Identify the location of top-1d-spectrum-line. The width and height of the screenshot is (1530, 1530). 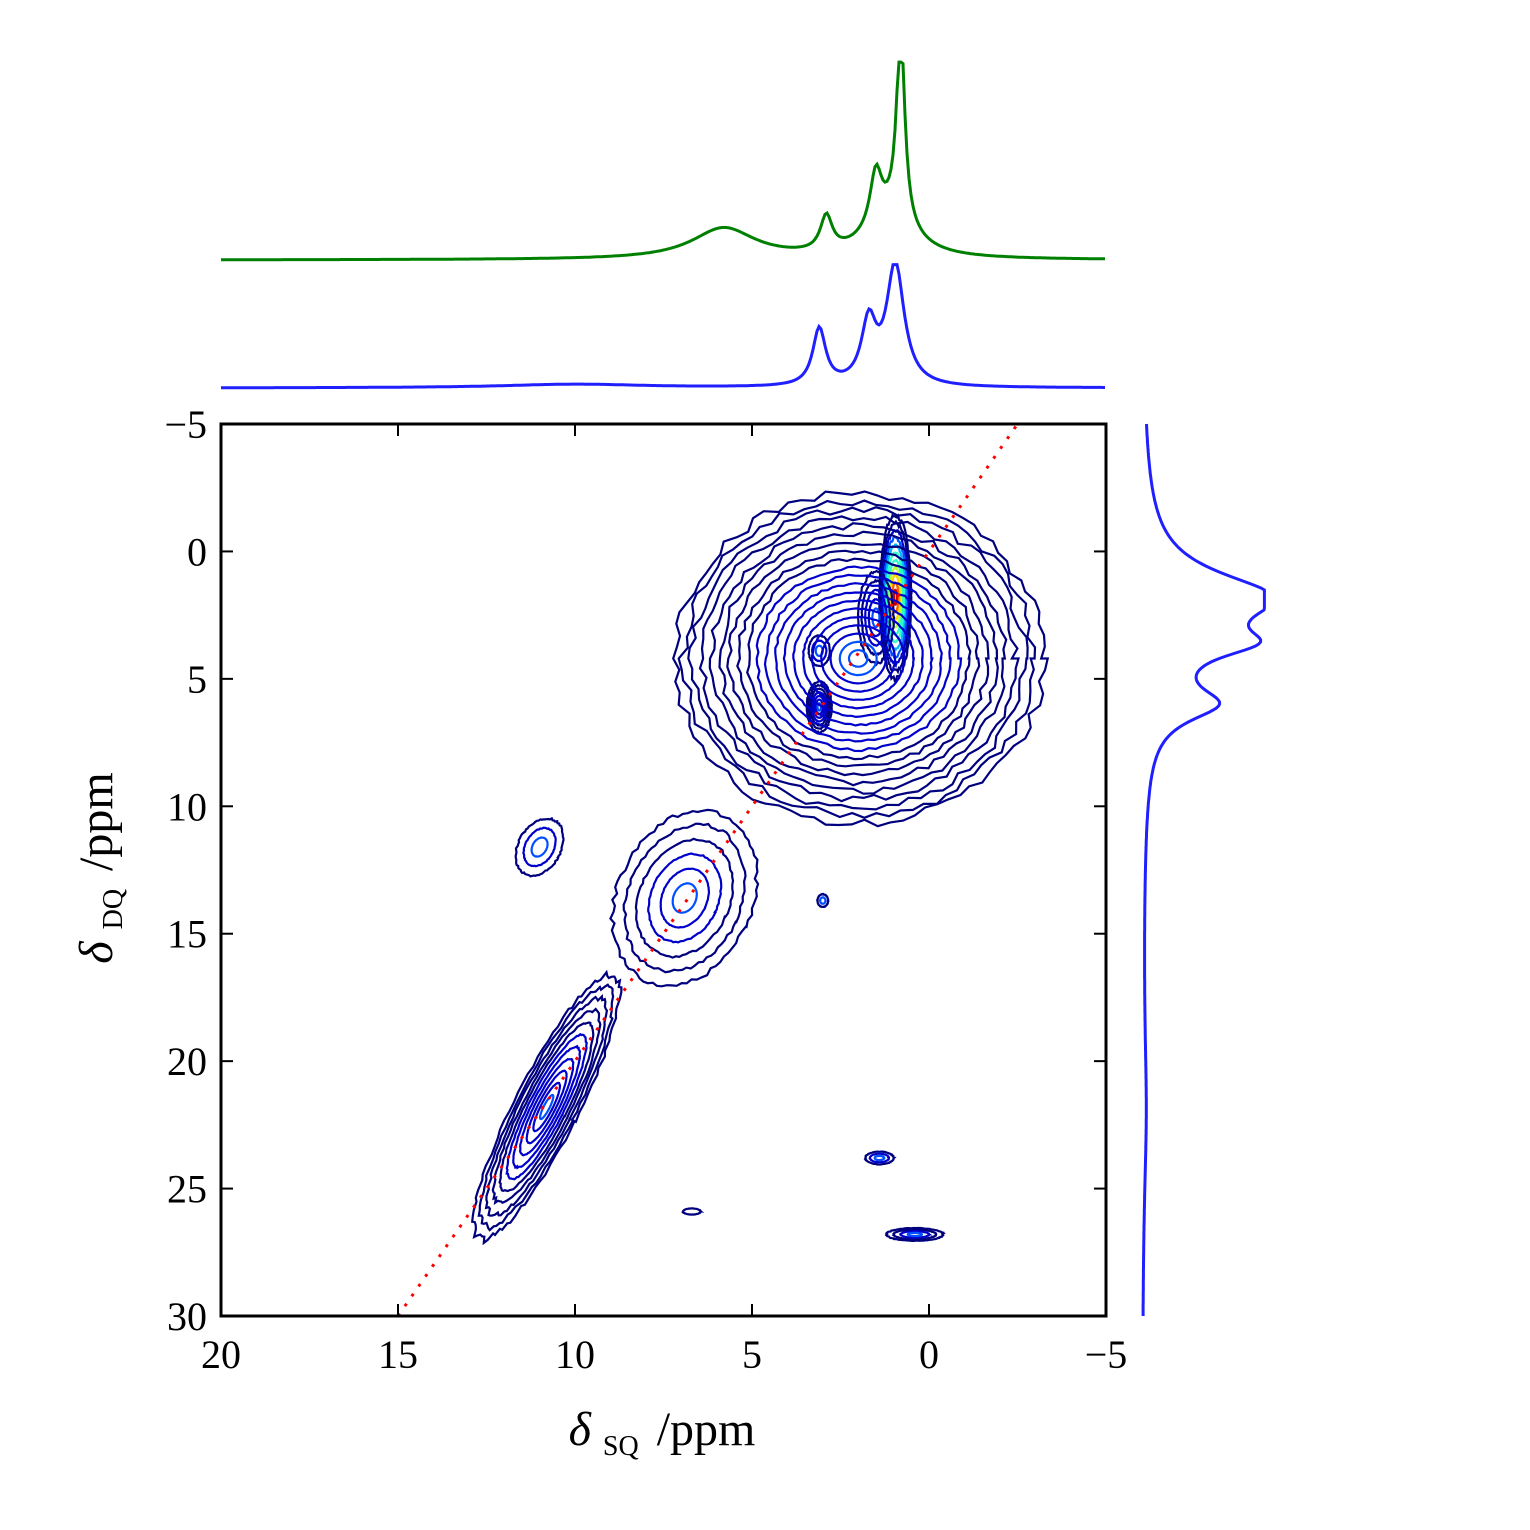
(663, 161).